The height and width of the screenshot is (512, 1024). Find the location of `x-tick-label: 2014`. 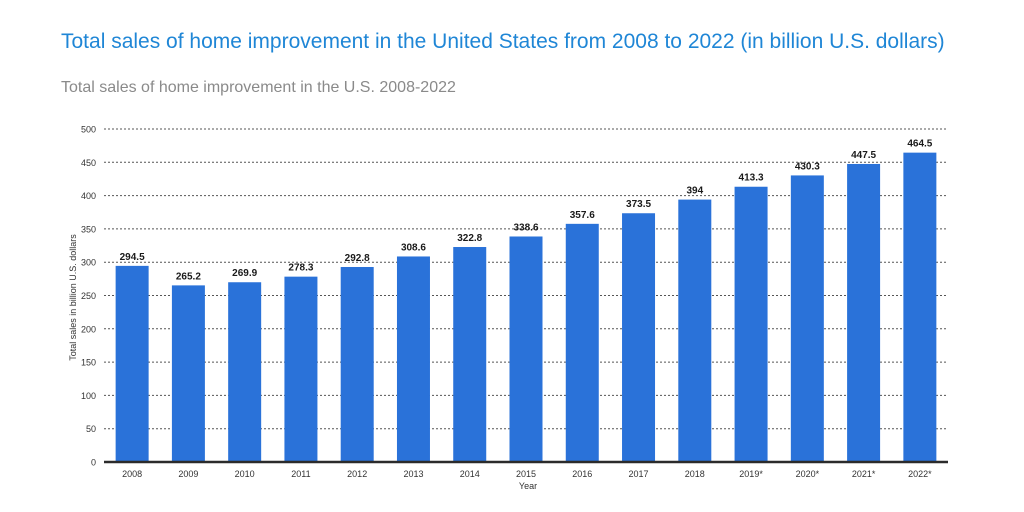

x-tick-label: 2014 is located at coordinates (470, 474).